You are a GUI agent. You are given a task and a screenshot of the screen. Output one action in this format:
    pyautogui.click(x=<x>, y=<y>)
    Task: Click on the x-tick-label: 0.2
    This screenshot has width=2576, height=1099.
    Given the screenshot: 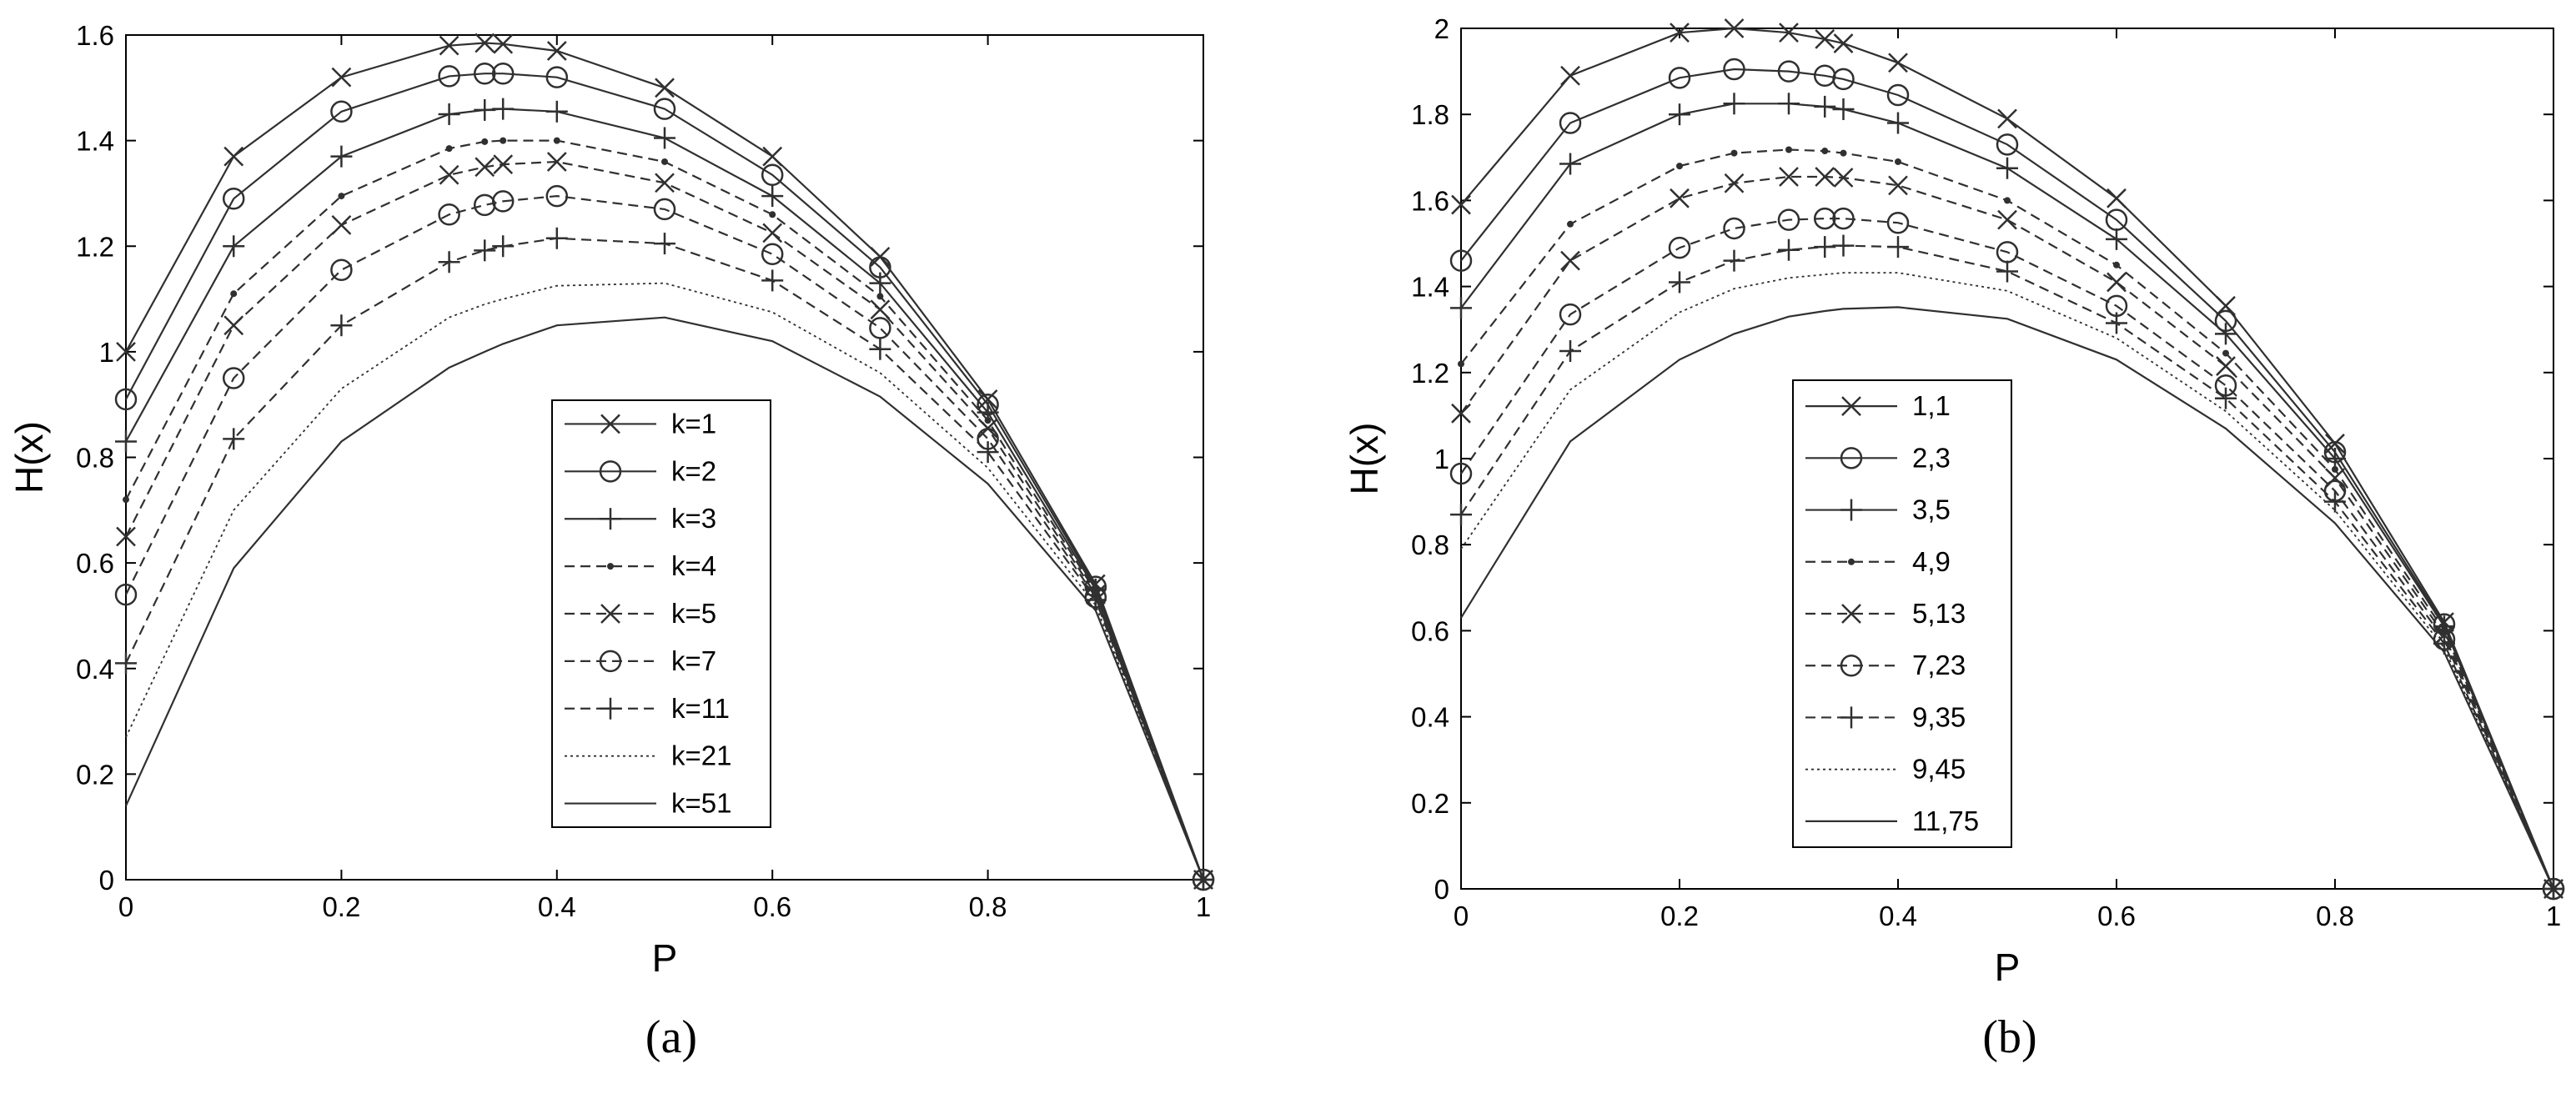 What is the action you would take?
    pyautogui.click(x=1679, y=916)
    